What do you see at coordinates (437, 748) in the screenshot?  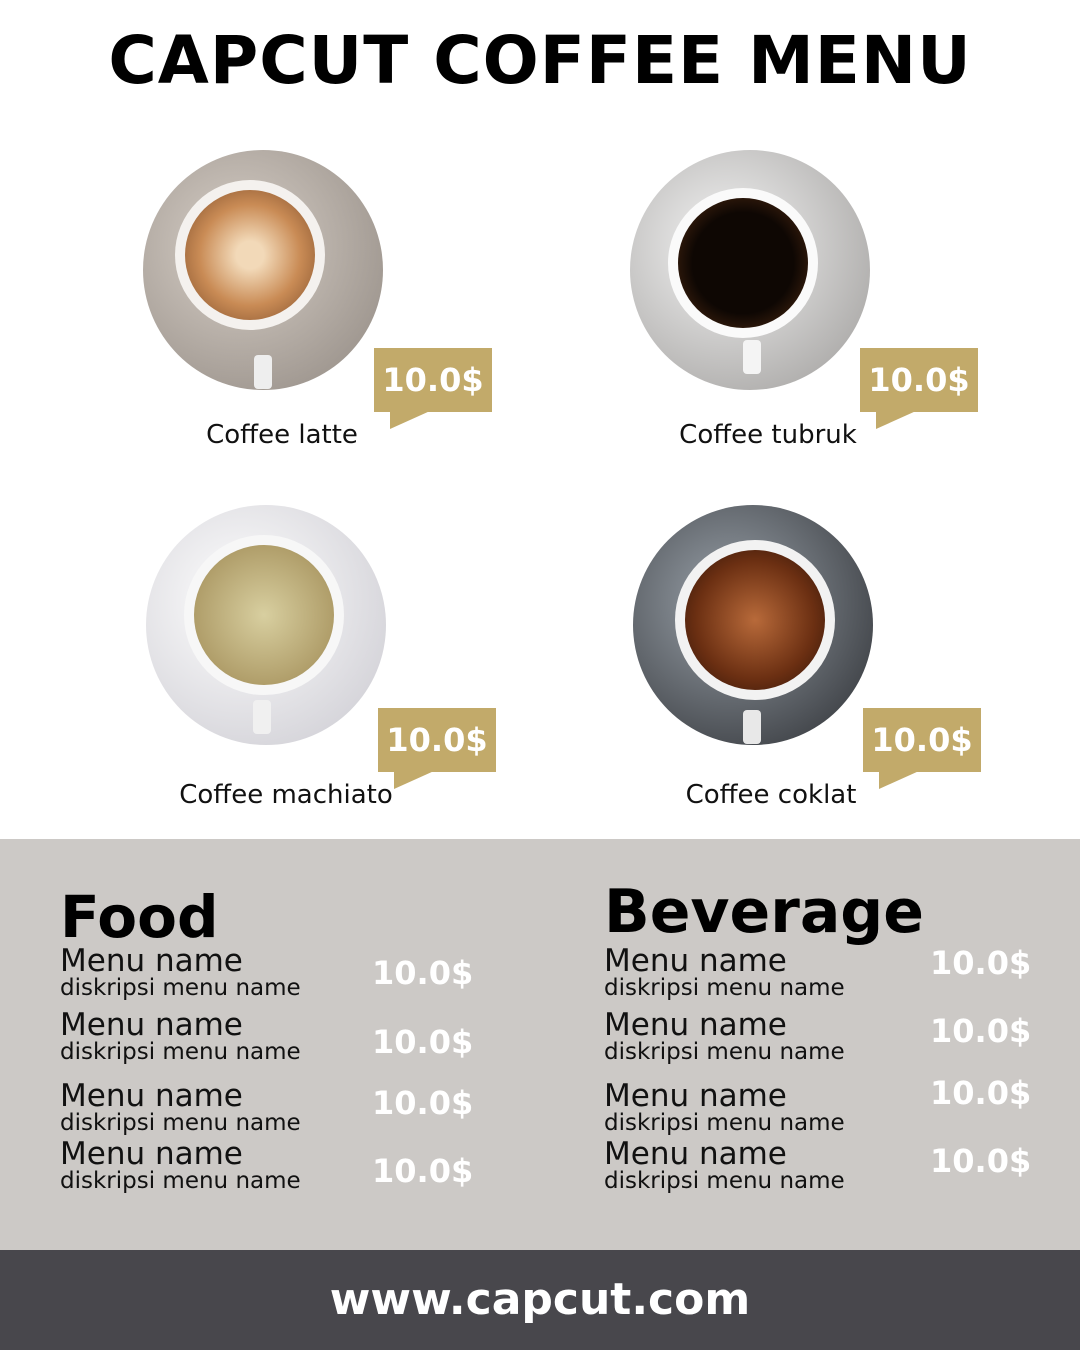 I see `price-tag-machiato: 10.0$` at bounding box center [437, 748].